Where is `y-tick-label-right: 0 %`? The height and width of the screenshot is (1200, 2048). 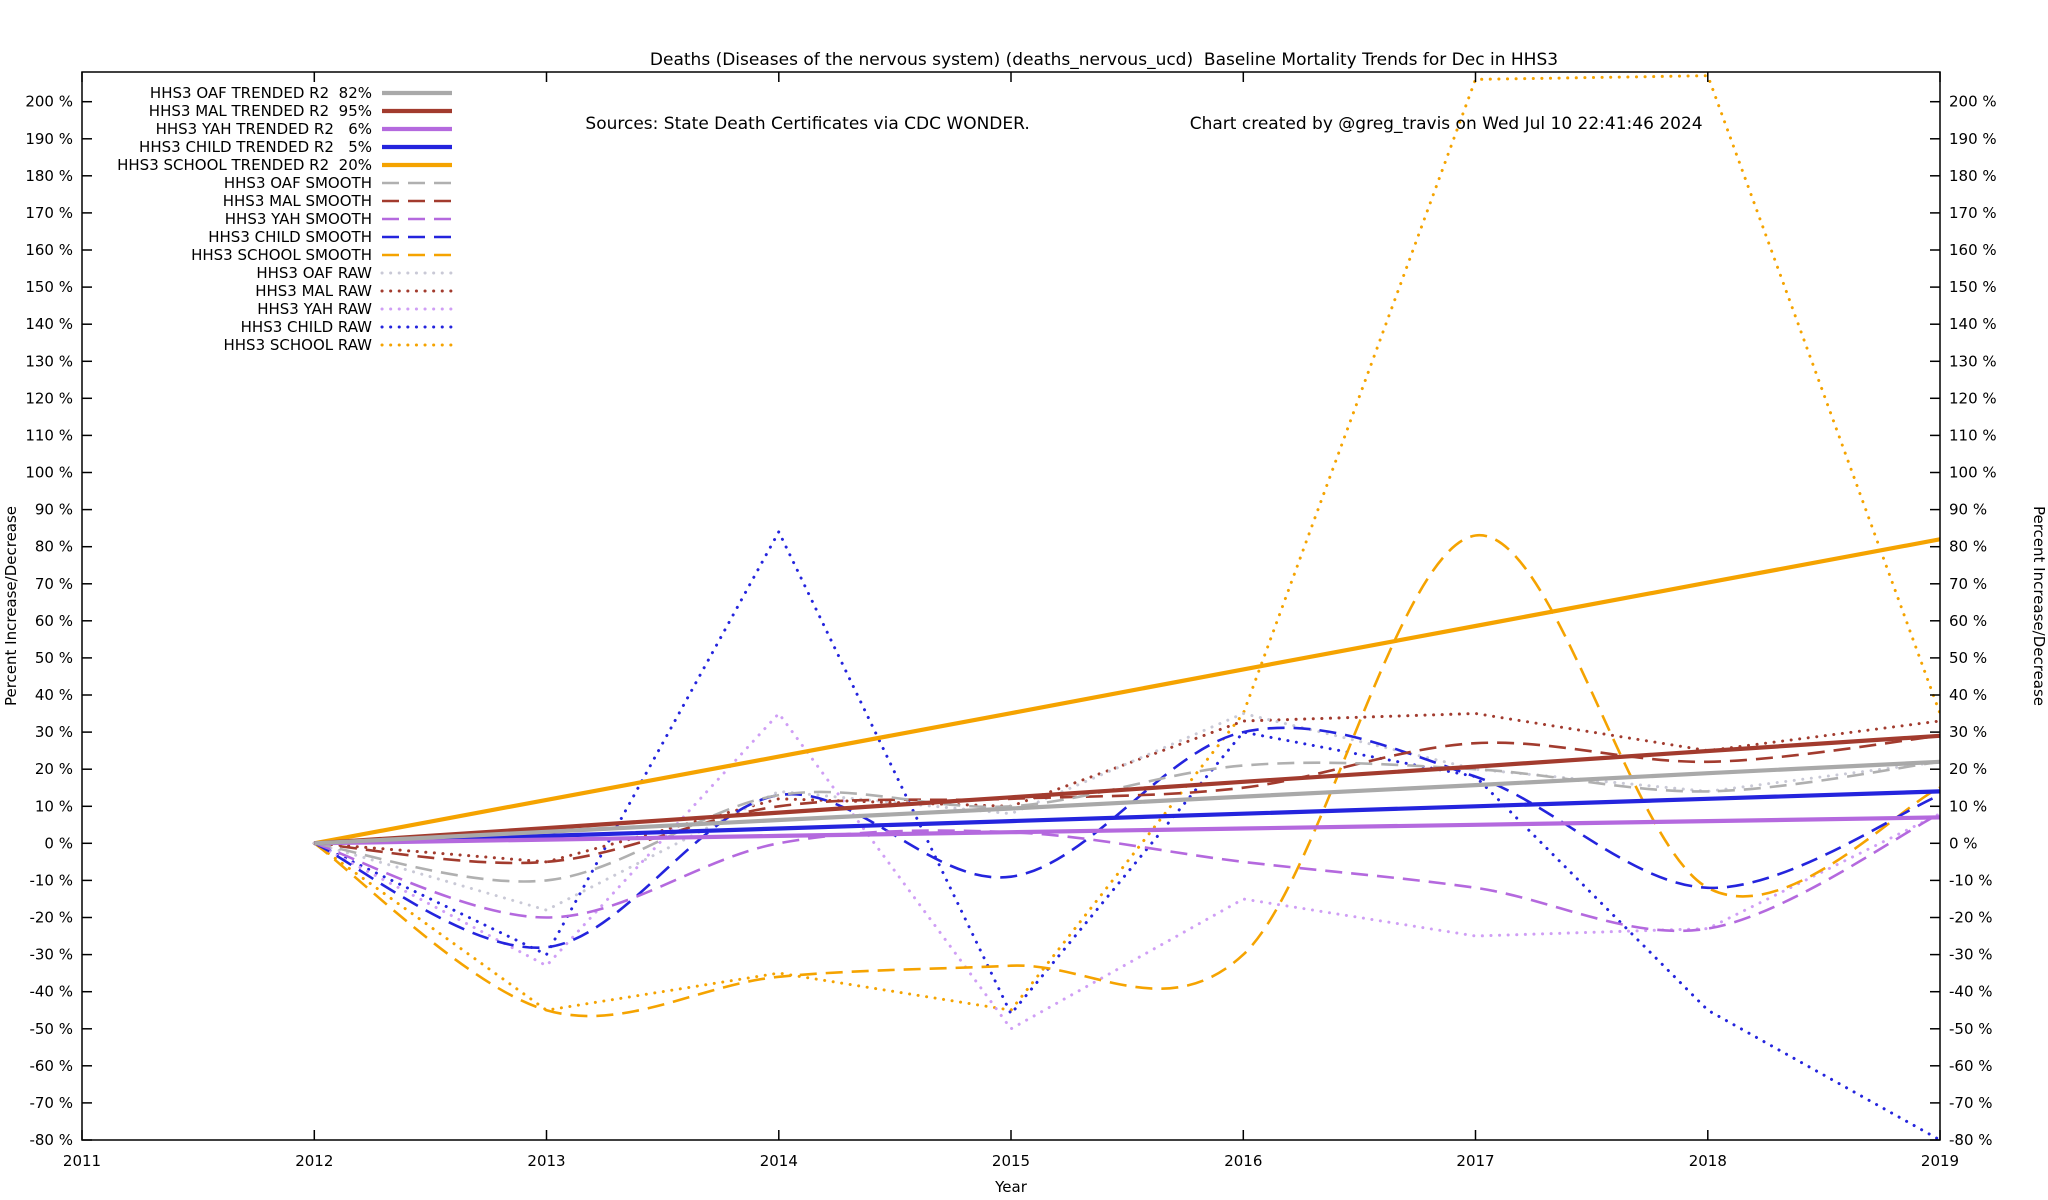
y-tick-label-right: 0 % is located at coordinates (1963, 843).